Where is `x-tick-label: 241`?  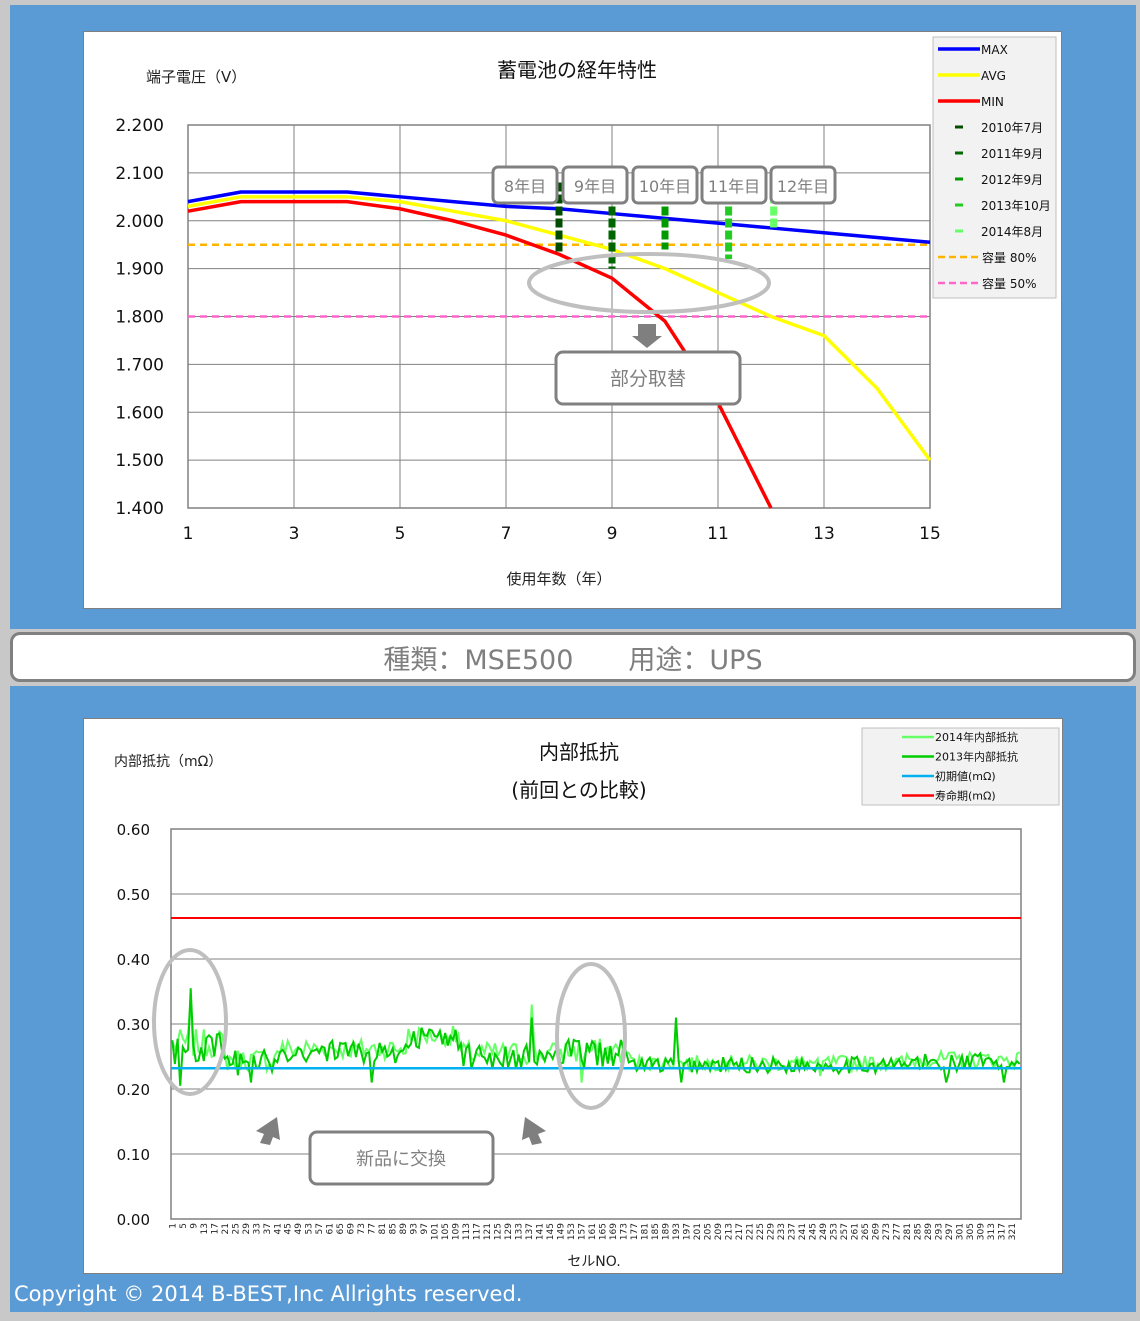
x-tick-label: 241 is located at coordinates (803, 1231).